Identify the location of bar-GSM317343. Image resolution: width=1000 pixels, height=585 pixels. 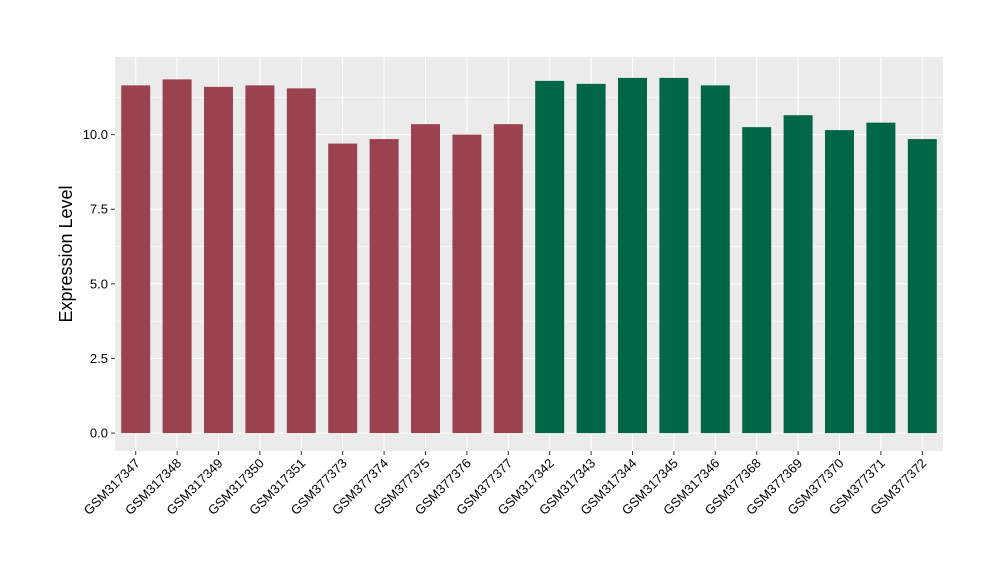
(591, 258).